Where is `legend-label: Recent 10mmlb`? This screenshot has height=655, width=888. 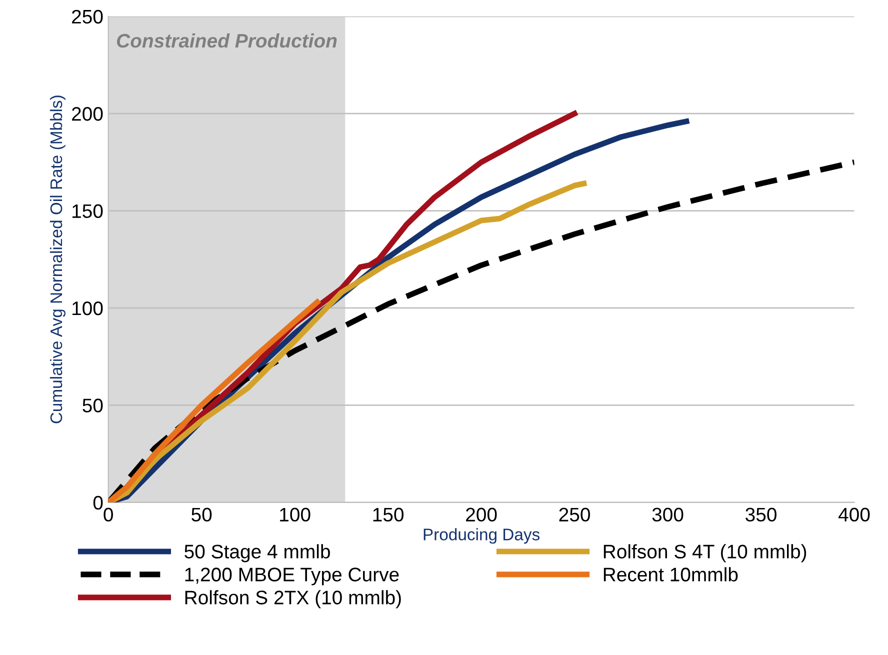
legend-label: Recent 10mmlb is located at coordinates (671, 574).